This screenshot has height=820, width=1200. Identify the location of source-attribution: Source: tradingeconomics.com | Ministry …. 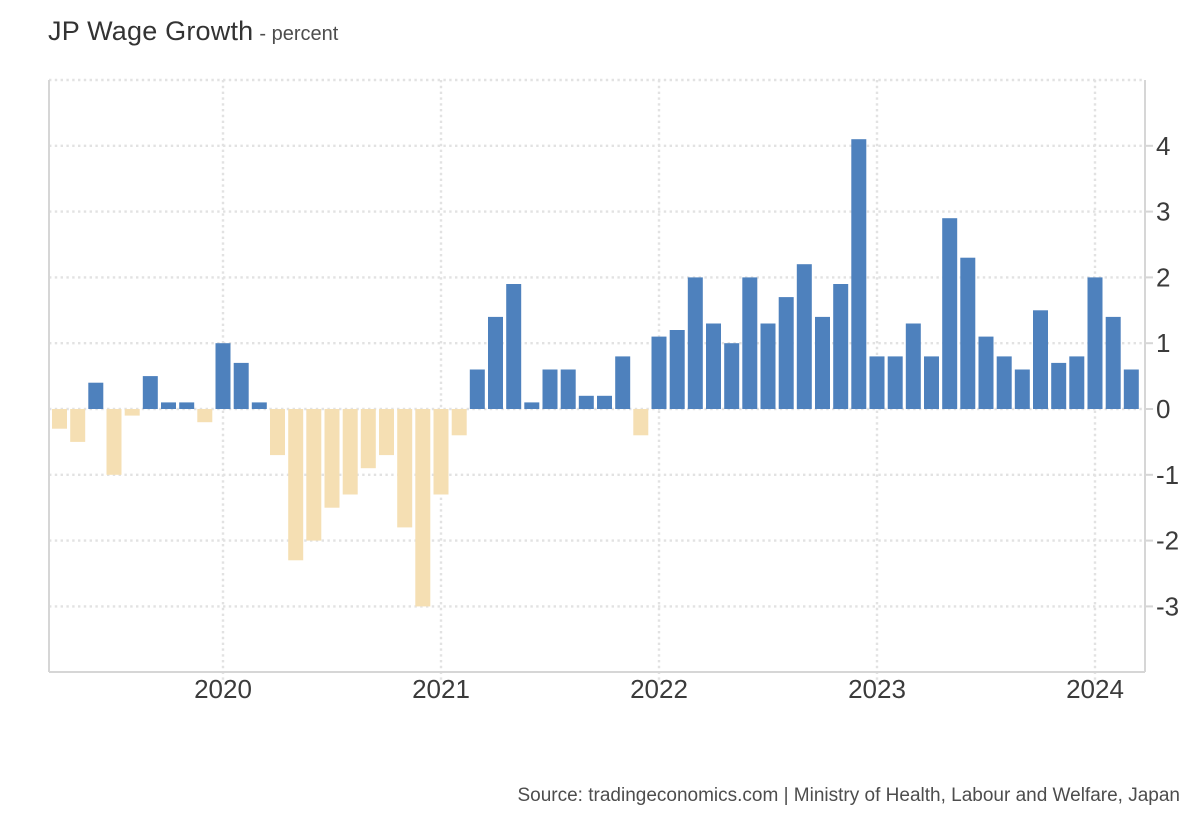
(848, 795).